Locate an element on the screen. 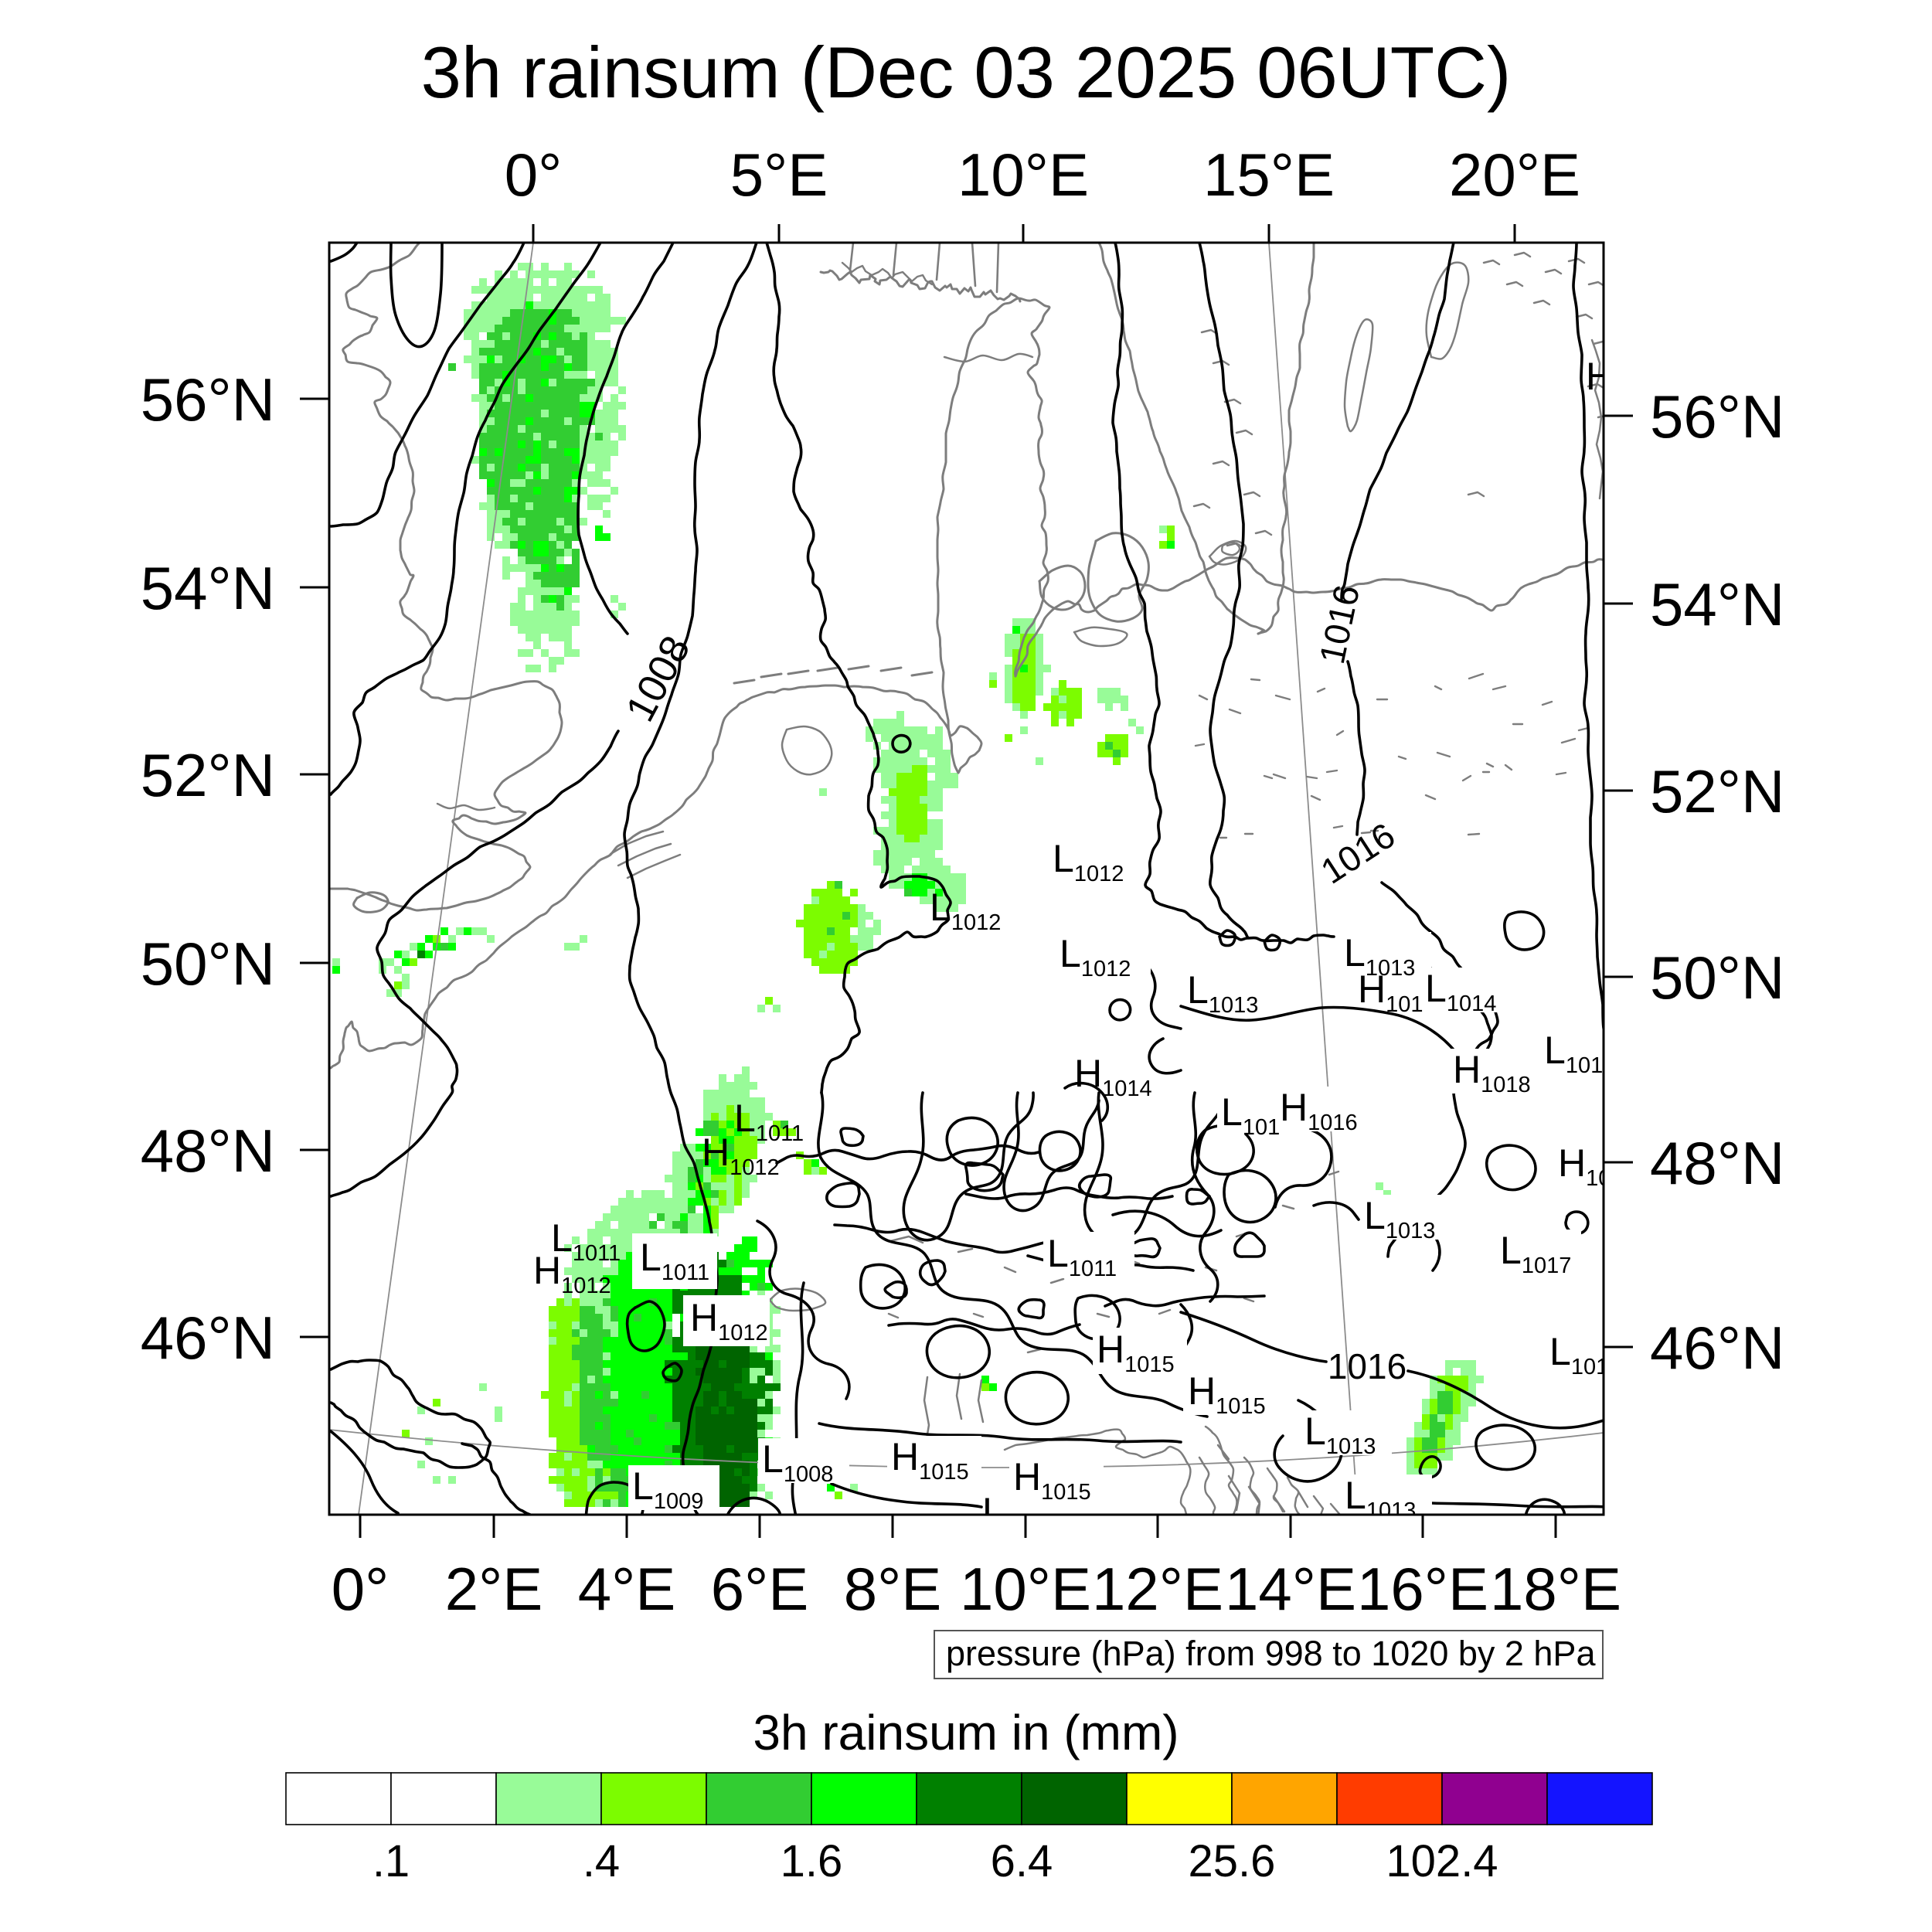 The height and width of the screenshot is (1932, 1932). svg-text: 6.4 is located at coordinates (1022, 1861).